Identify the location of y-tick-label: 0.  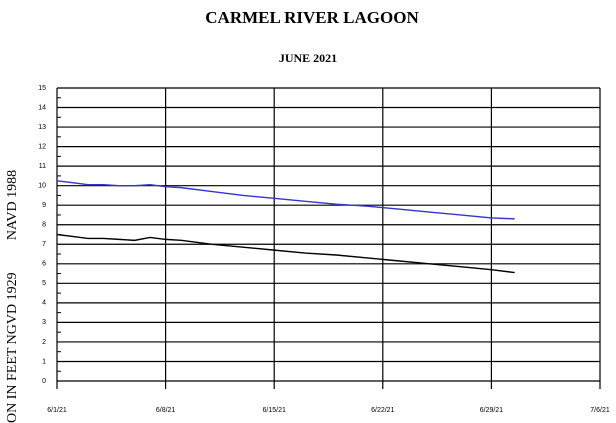
(44, 381).